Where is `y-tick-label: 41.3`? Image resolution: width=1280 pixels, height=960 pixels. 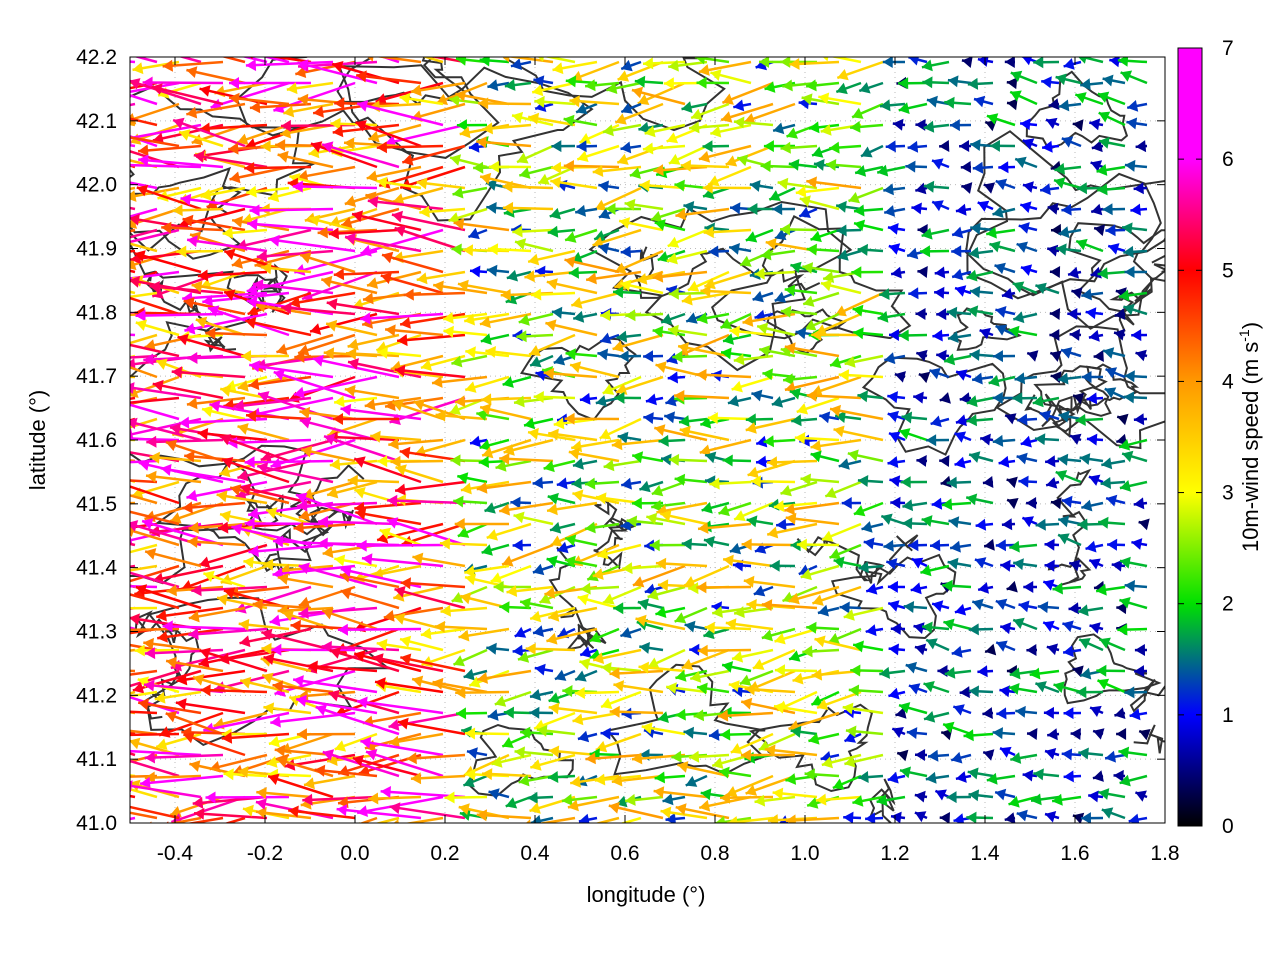
y-tick-label: 41.3 is located at coordinates (96, 632).